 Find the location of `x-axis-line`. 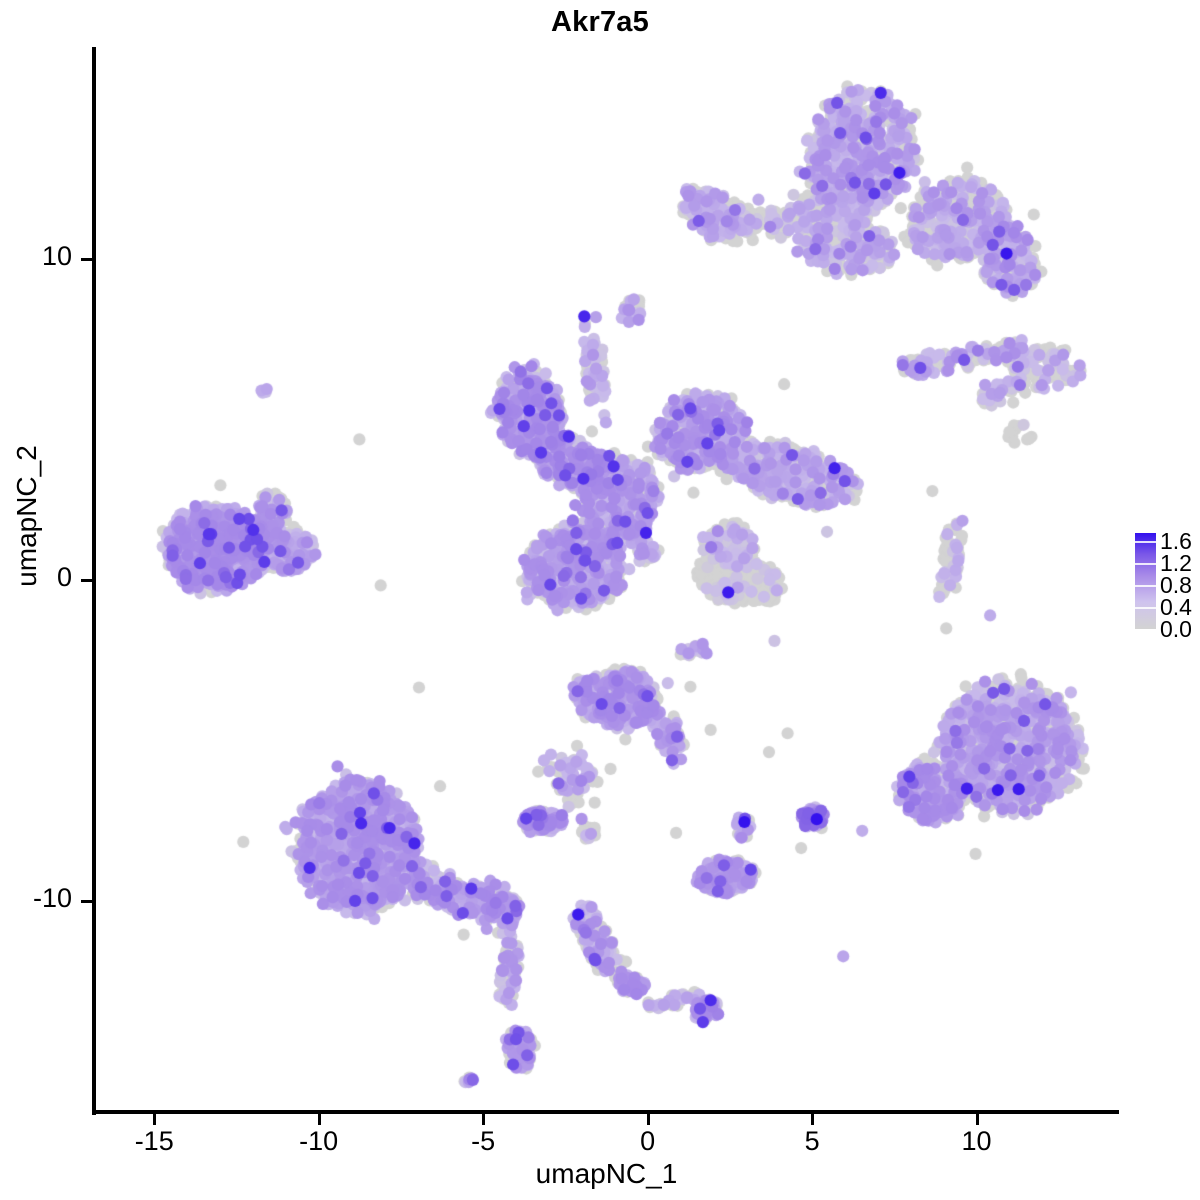

x-axis-line is located at coordinates (605, 1112).